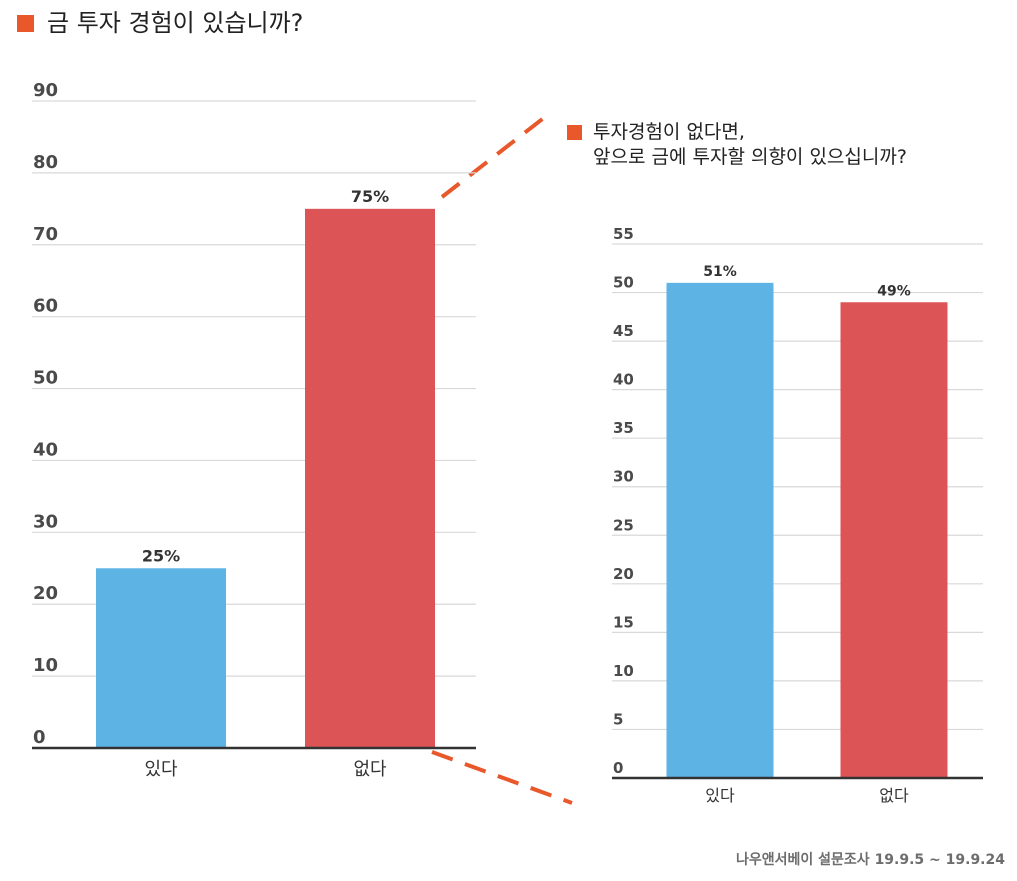 The image size is (1017, 881). What do you see at coordinates (623, 234) in the screenshot?
I see `chart2-y-tick-label: 55` at bounding box center [623, 234].